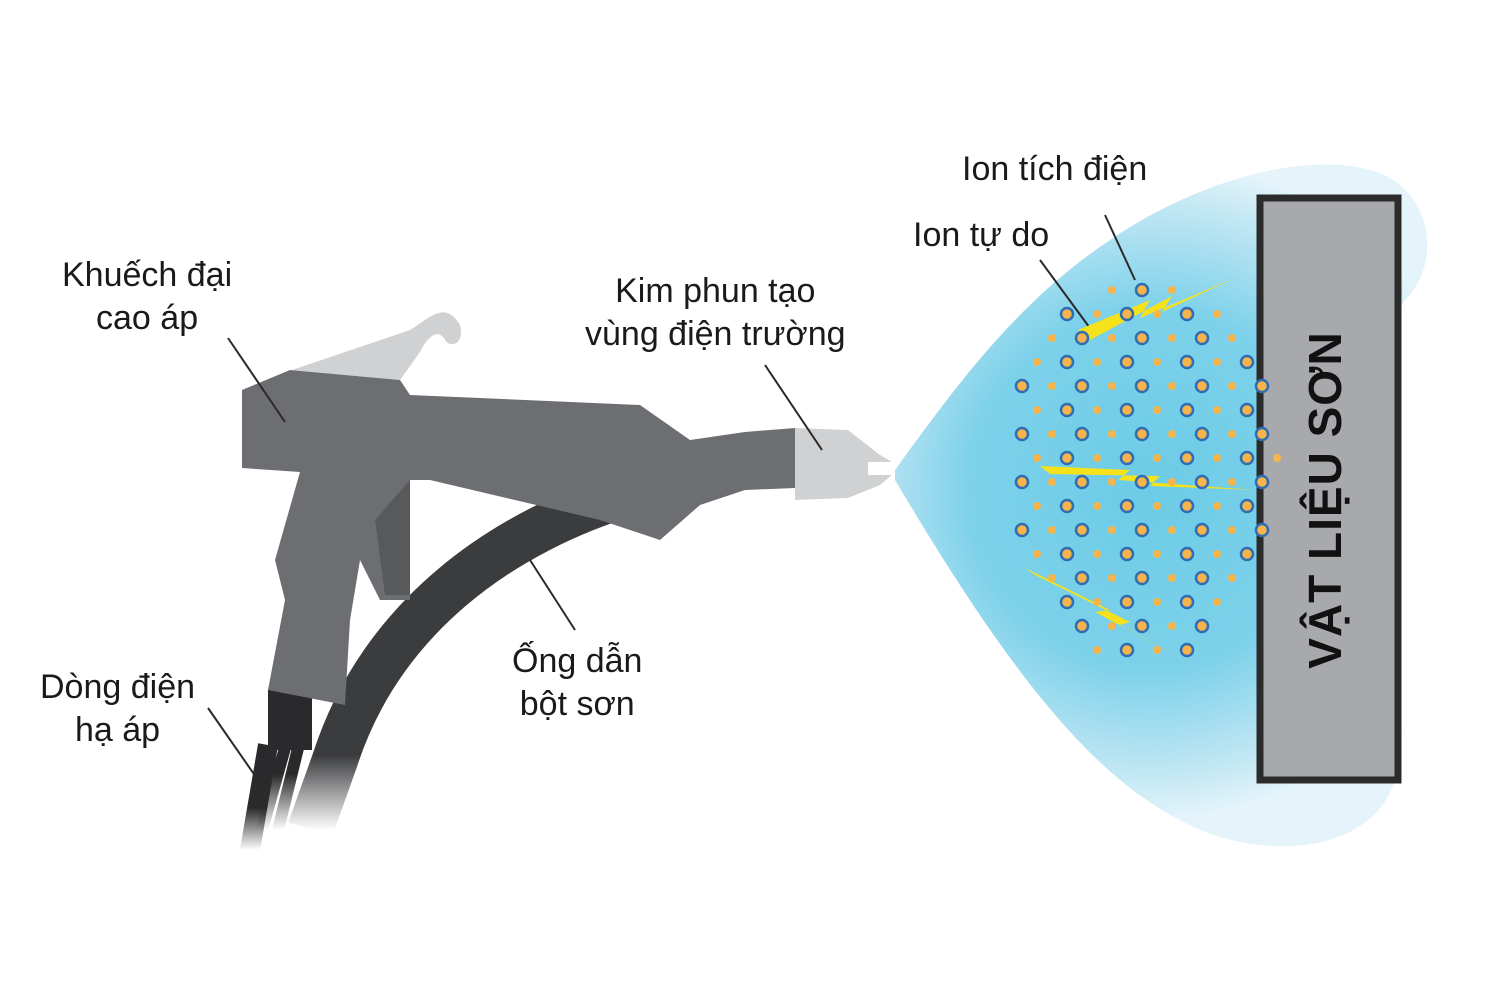 Image resolution: width=1500 pixels, height=1001 pixels. Describe the element at coordinates (577, 704) in the screenshot. I see `label-powder-hose-line2: bột sơn` at that location.